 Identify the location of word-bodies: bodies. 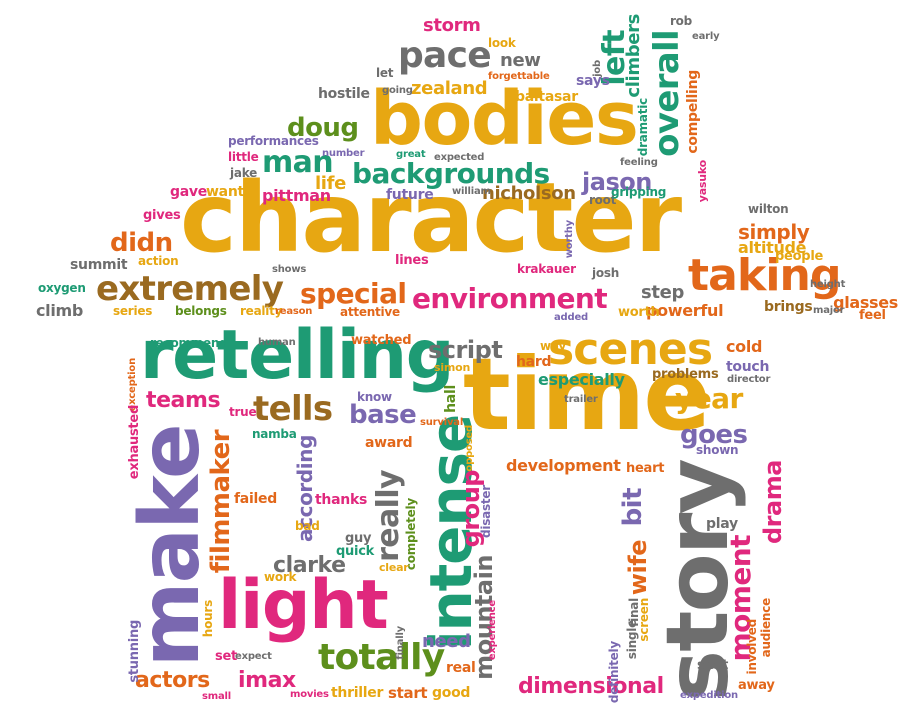
(504, 119).